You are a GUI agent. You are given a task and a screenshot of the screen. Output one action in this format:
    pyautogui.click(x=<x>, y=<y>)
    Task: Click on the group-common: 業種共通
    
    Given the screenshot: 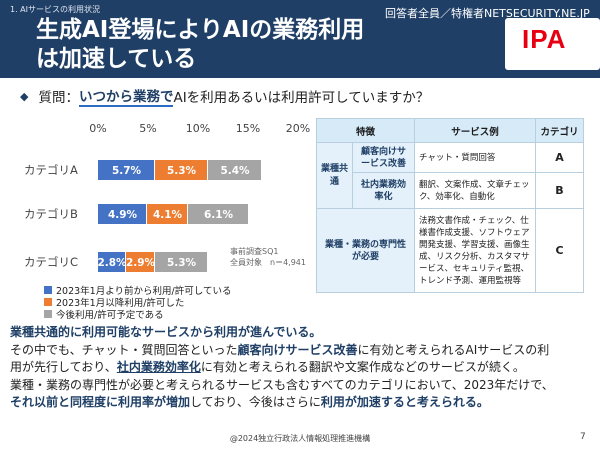 What is the action you would take?
    pyautogui.click(x=334, y=175)
    